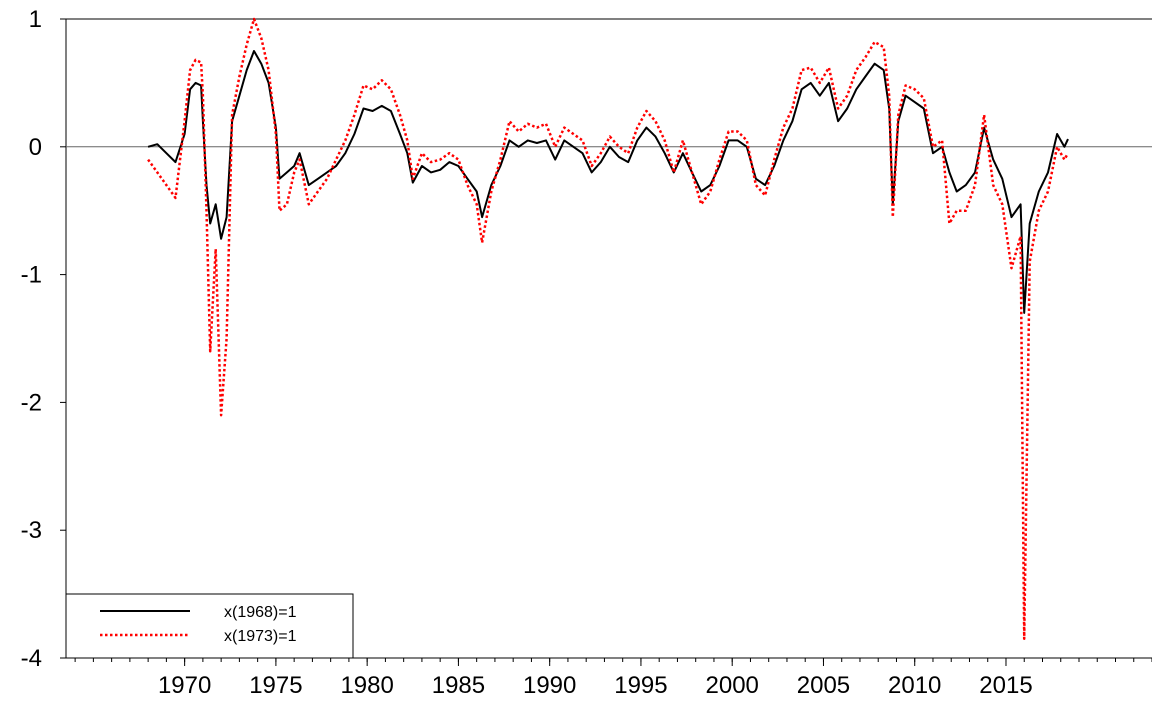 The image size is (1152, 704). Describe the element at coordinates (31, 530) in the screenshot. I see `y-tick-label: -3` at that location.